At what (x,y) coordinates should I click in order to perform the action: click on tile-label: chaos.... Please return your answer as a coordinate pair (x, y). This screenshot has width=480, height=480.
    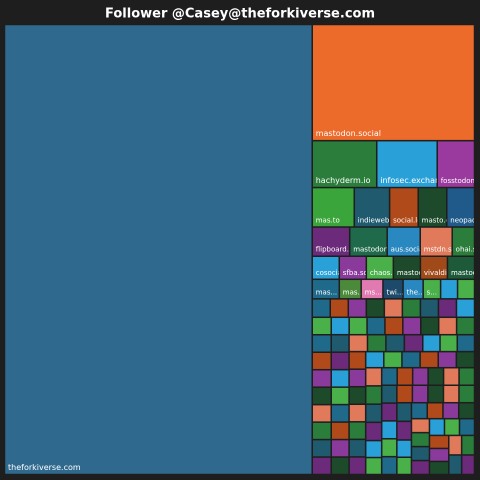
    Looking at the image, I should click on (383, 273).